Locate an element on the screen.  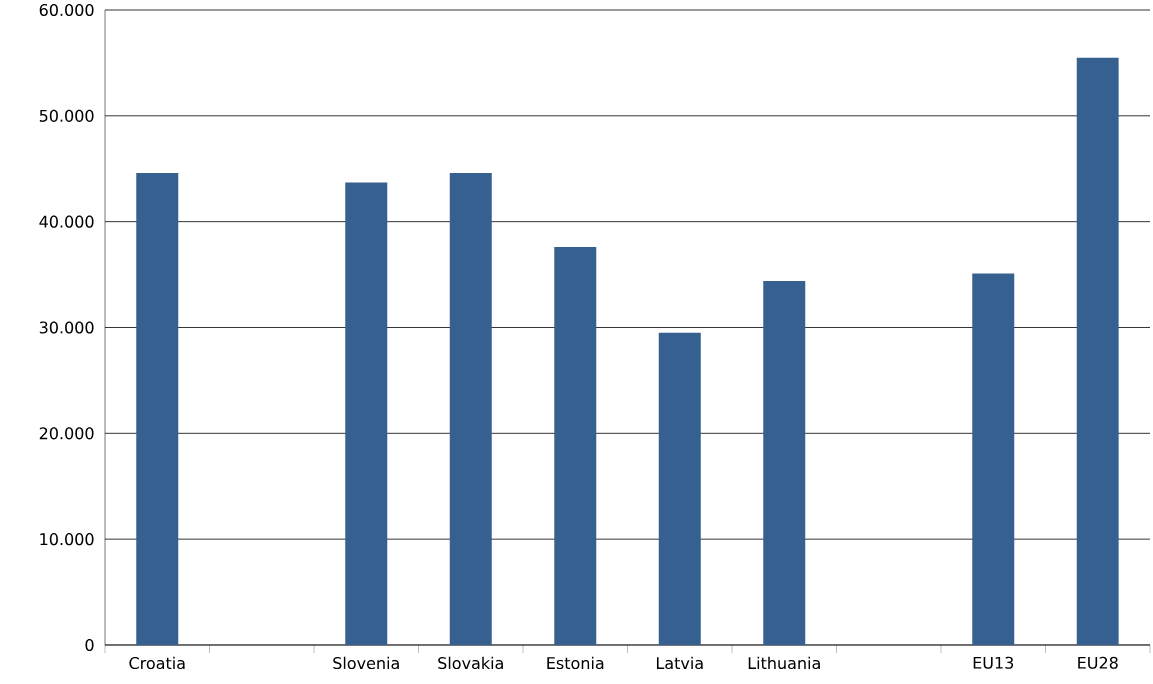
x-tick-label: Estonia is located at coordinates (575, 663).